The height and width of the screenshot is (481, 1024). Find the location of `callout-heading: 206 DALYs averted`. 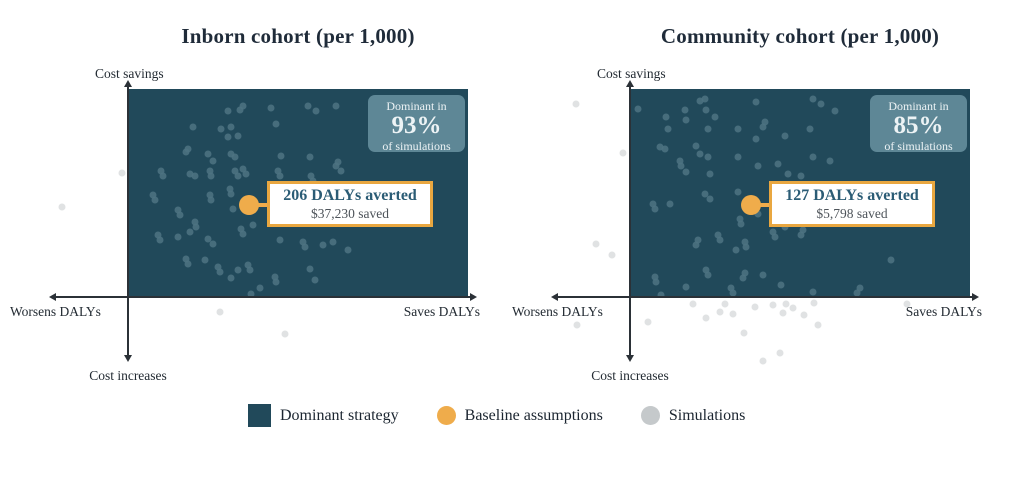

callout-heading: 206 DALYs averted is located at coordinates (350, 195).